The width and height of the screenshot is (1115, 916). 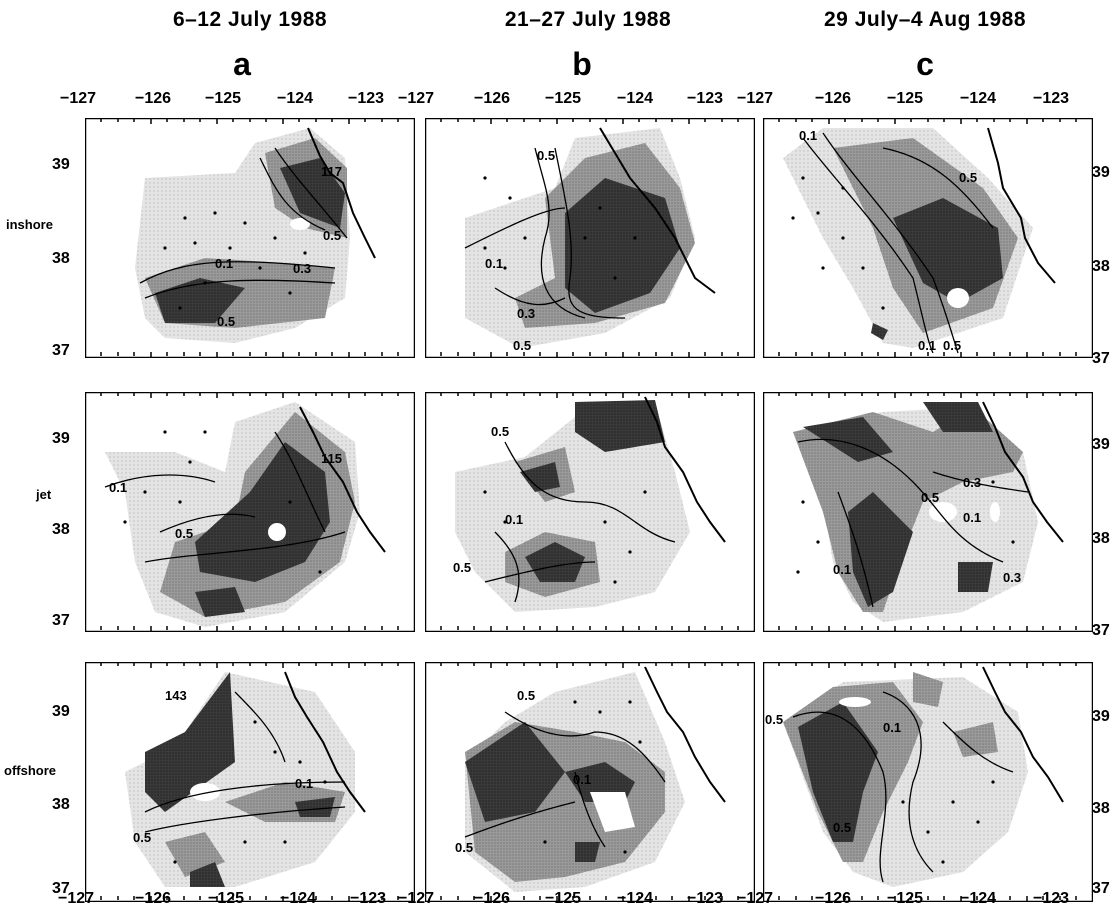 What do you see at coordinates (29, 224) in the screenshot?
I see `row-label-inshore: inshore` at bounding box center [29, 224].